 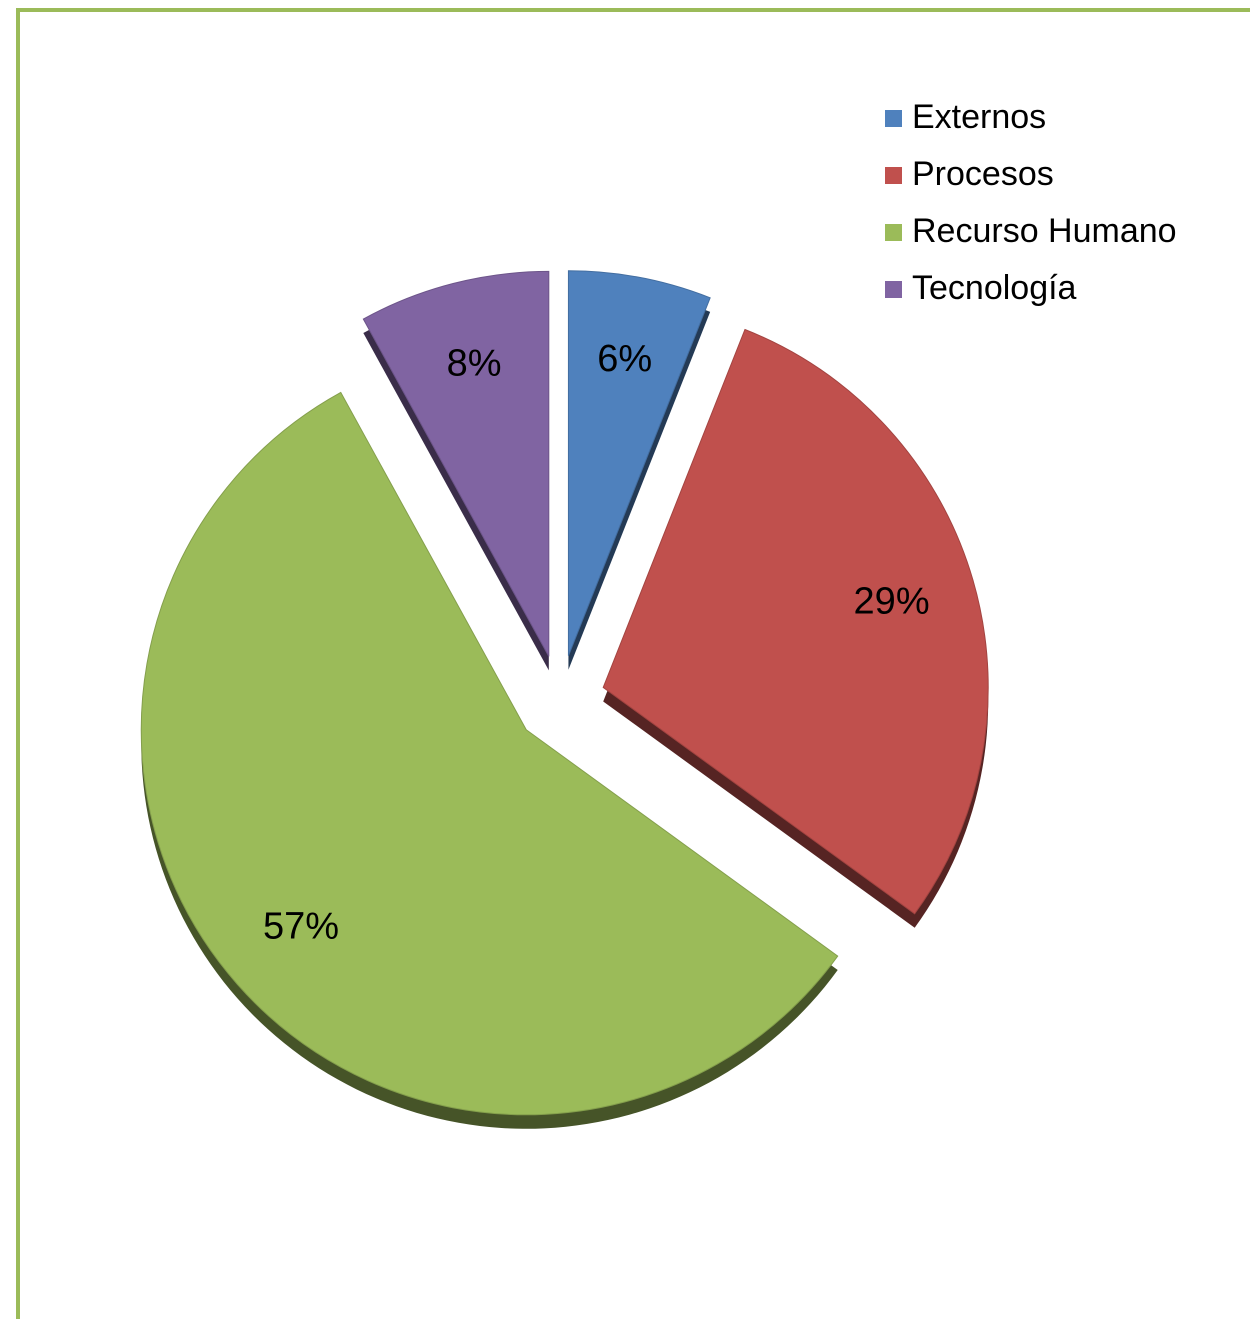 I want to click on legend-label: Recurso Humano, so click(x=1044, y=231).